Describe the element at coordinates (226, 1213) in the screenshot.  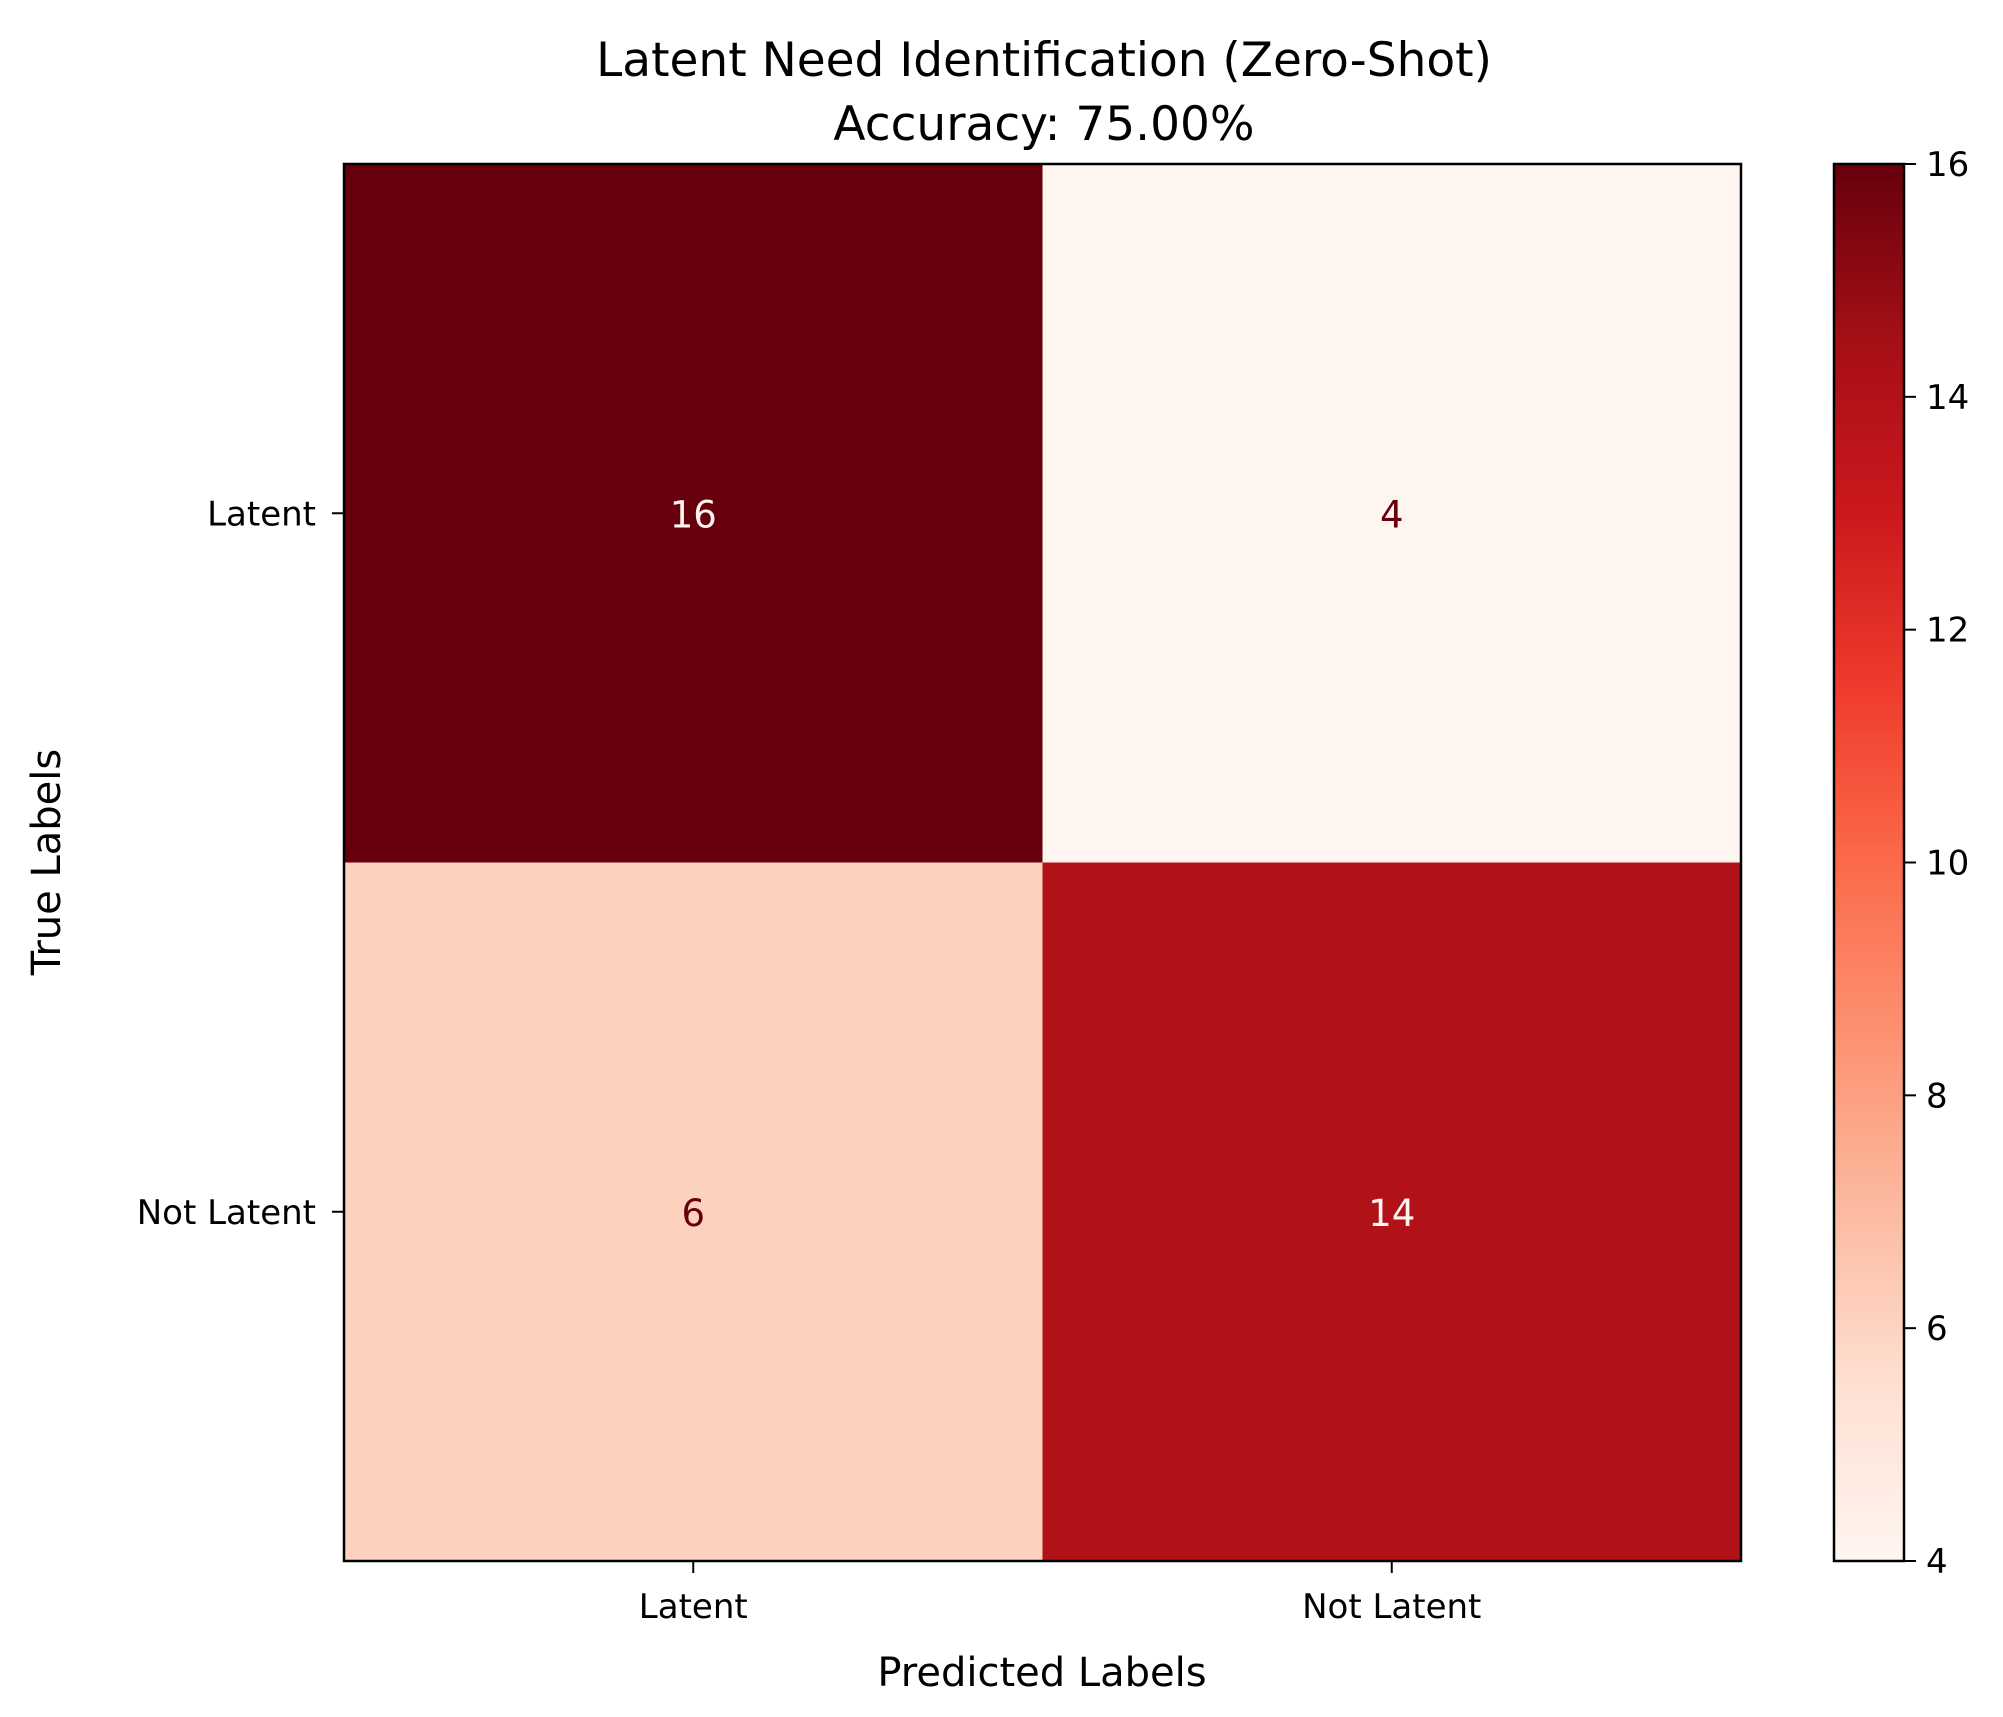
I see `y-tick-label: Not Latent` at that location.